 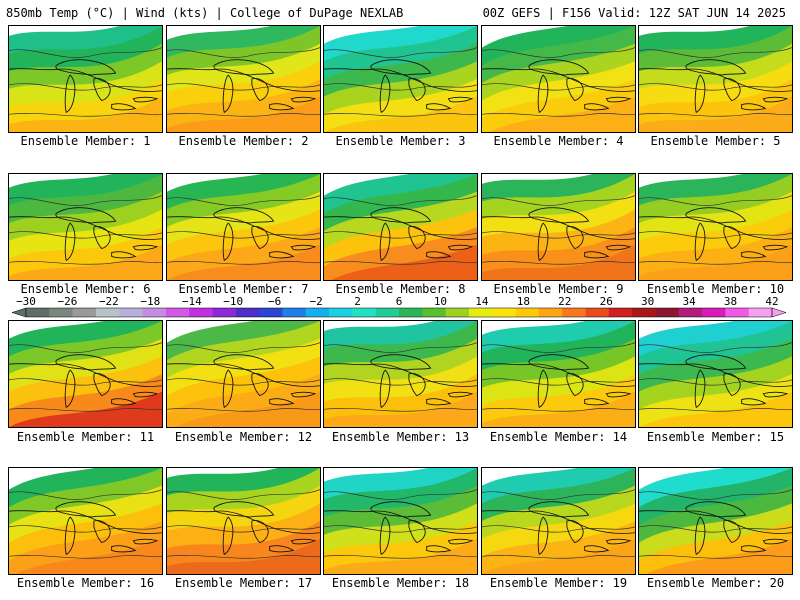 I want to click on colorbar-tick-label: 18, so click(x=523, y=301).